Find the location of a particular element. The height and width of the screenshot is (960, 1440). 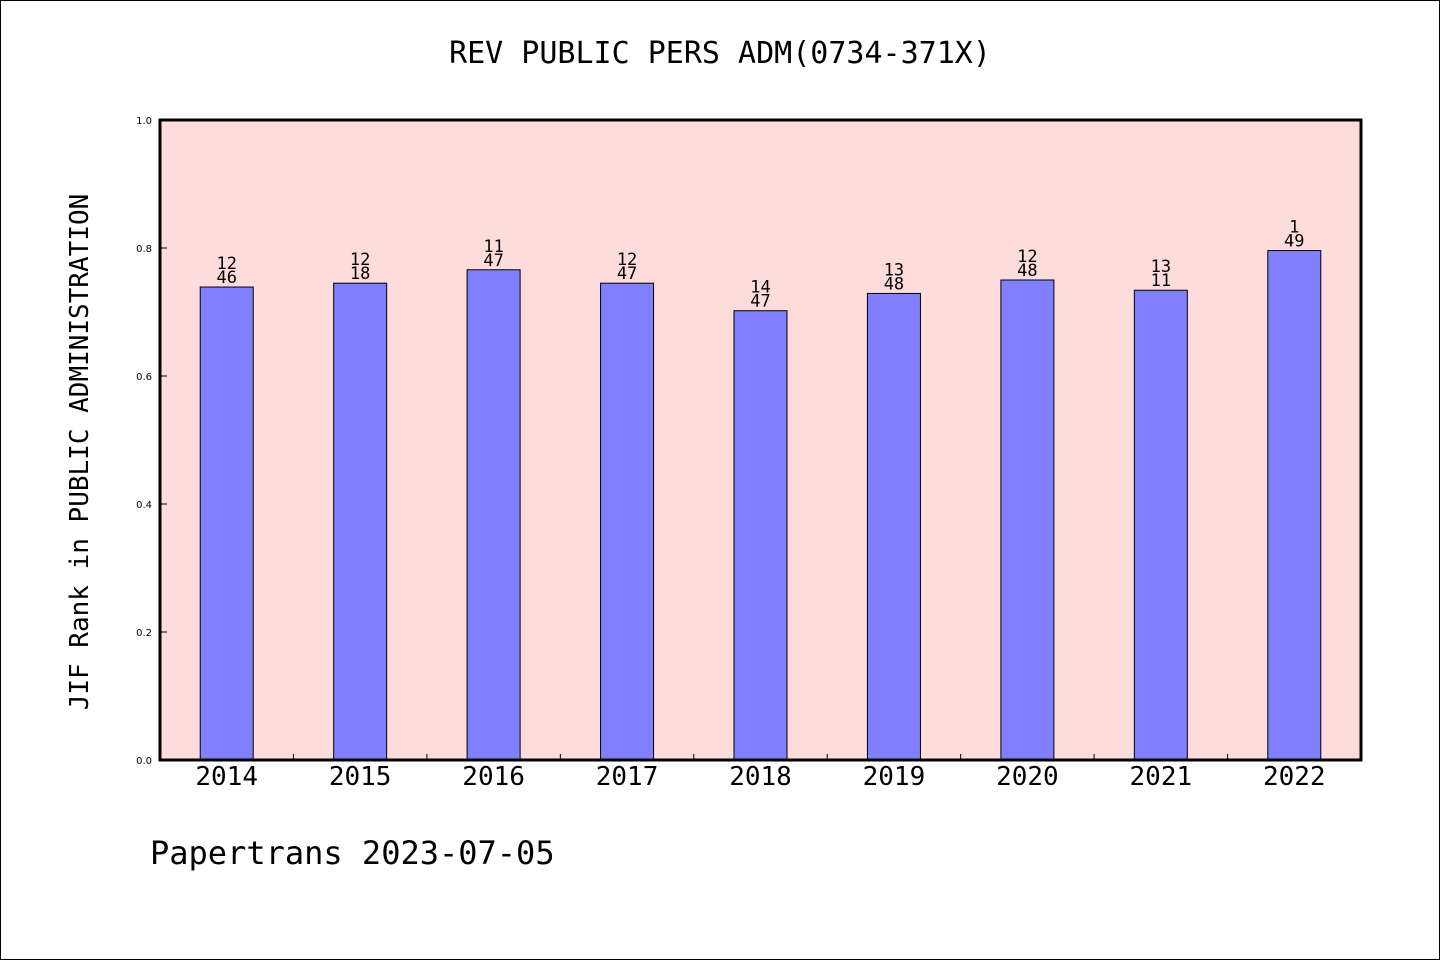

bar-2021 is located at coordinates (1160, 525).